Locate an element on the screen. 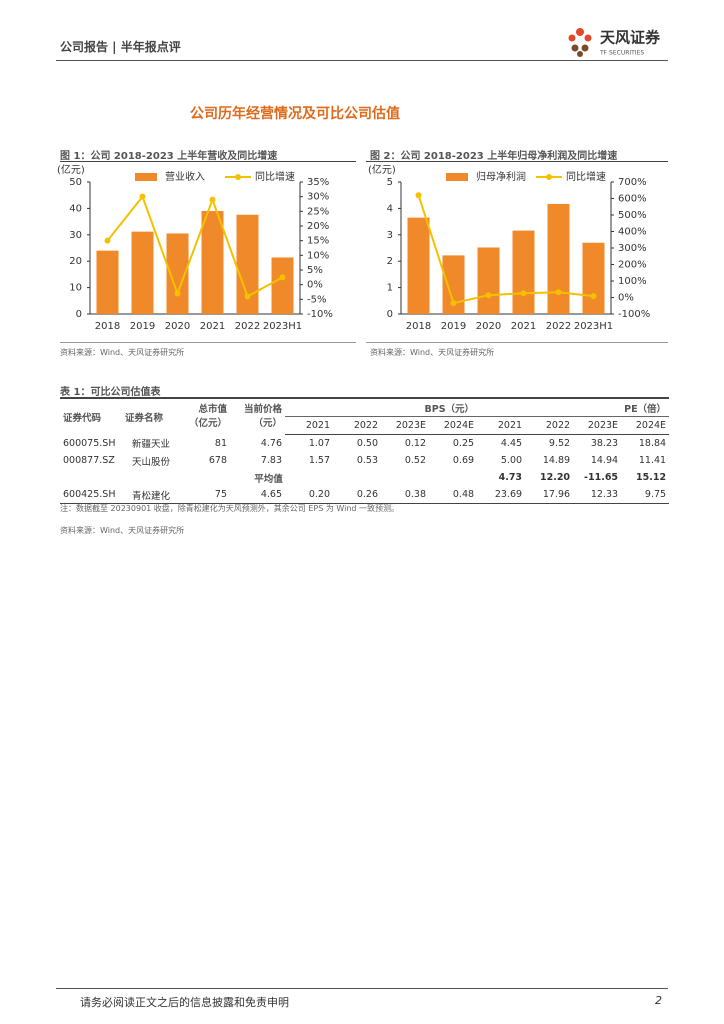  y2-tick-label: -10% is located at coordinates (320, 314).